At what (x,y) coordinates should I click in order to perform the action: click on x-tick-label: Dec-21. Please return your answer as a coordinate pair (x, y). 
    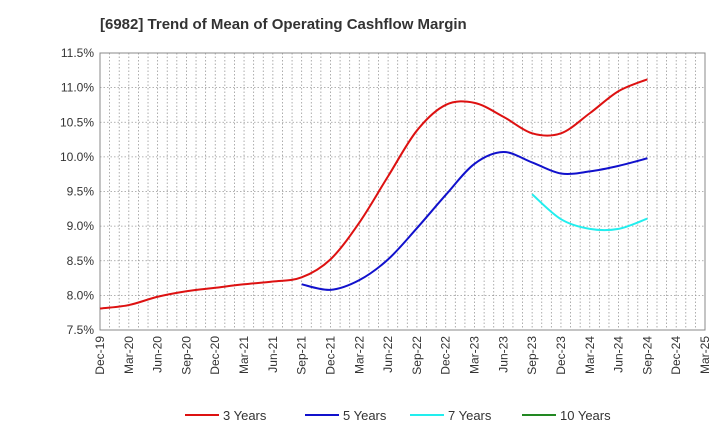
    Looking at the image, I should click on (330, 355).